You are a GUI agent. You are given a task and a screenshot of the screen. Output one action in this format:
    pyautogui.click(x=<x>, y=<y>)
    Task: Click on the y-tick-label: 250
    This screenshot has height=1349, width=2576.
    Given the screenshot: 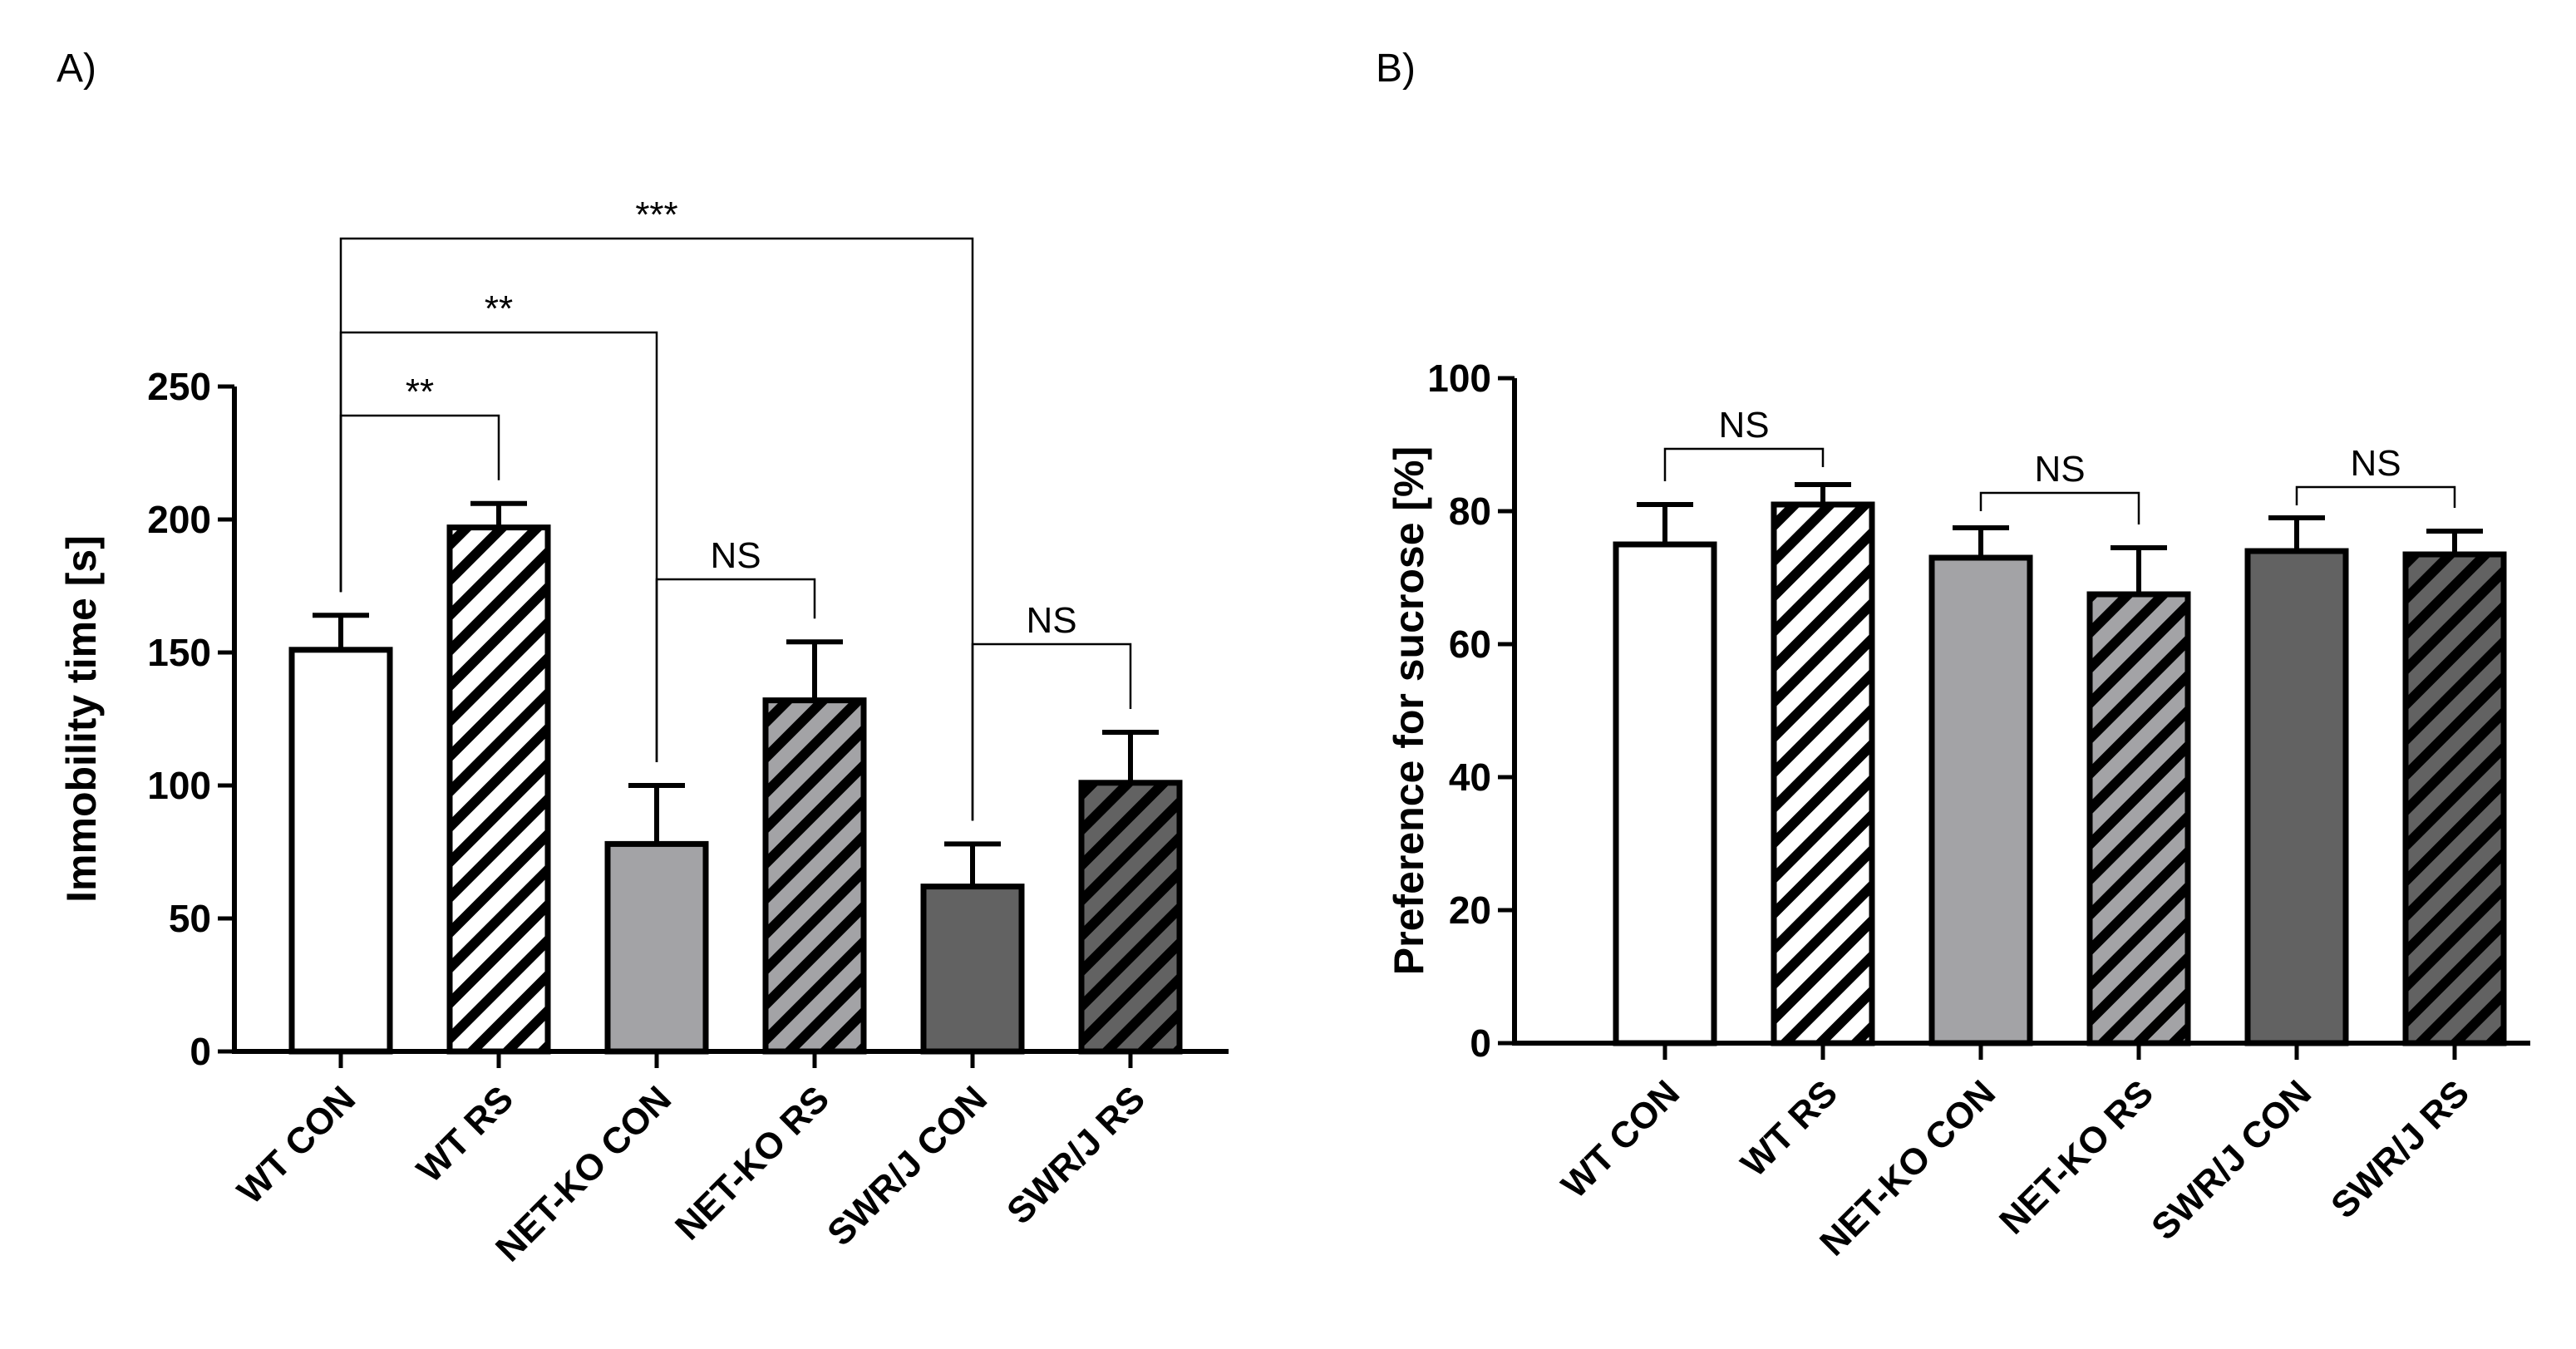 What is the action you would take?
    pyautogui.click(x=179, y=386)
    